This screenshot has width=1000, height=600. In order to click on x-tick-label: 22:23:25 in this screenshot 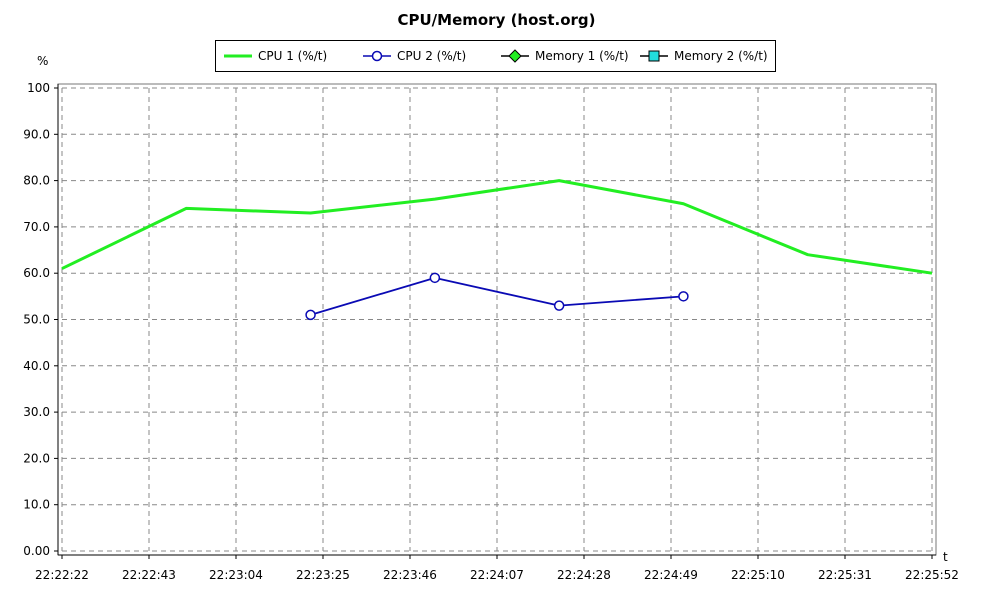, I will do `click(323, 575)`.